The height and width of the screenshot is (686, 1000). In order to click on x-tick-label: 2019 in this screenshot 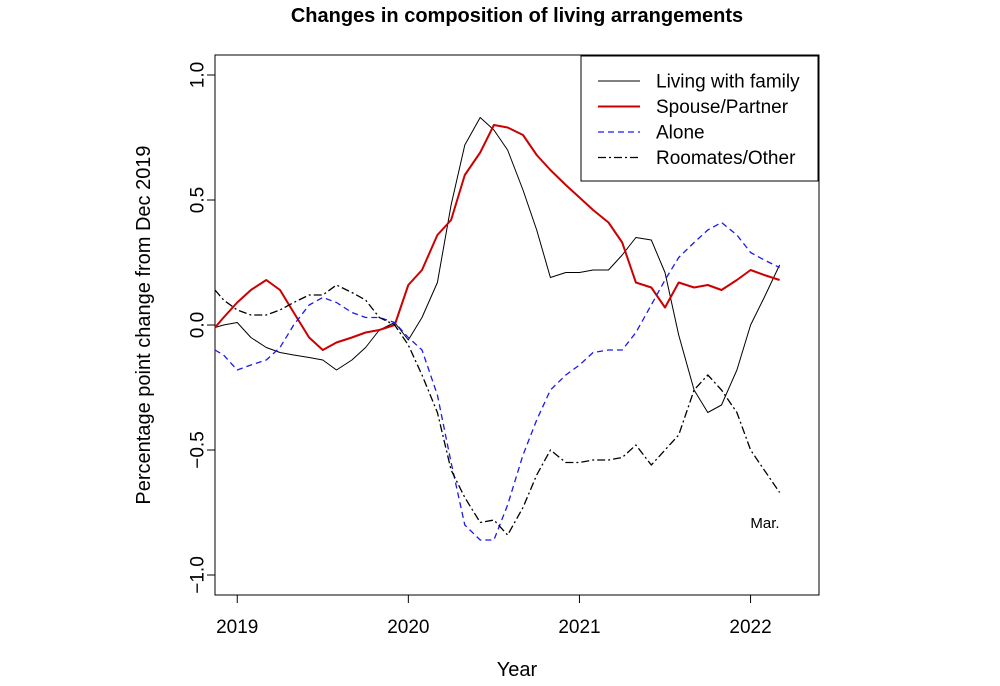, I will do `click(237, 627)`.